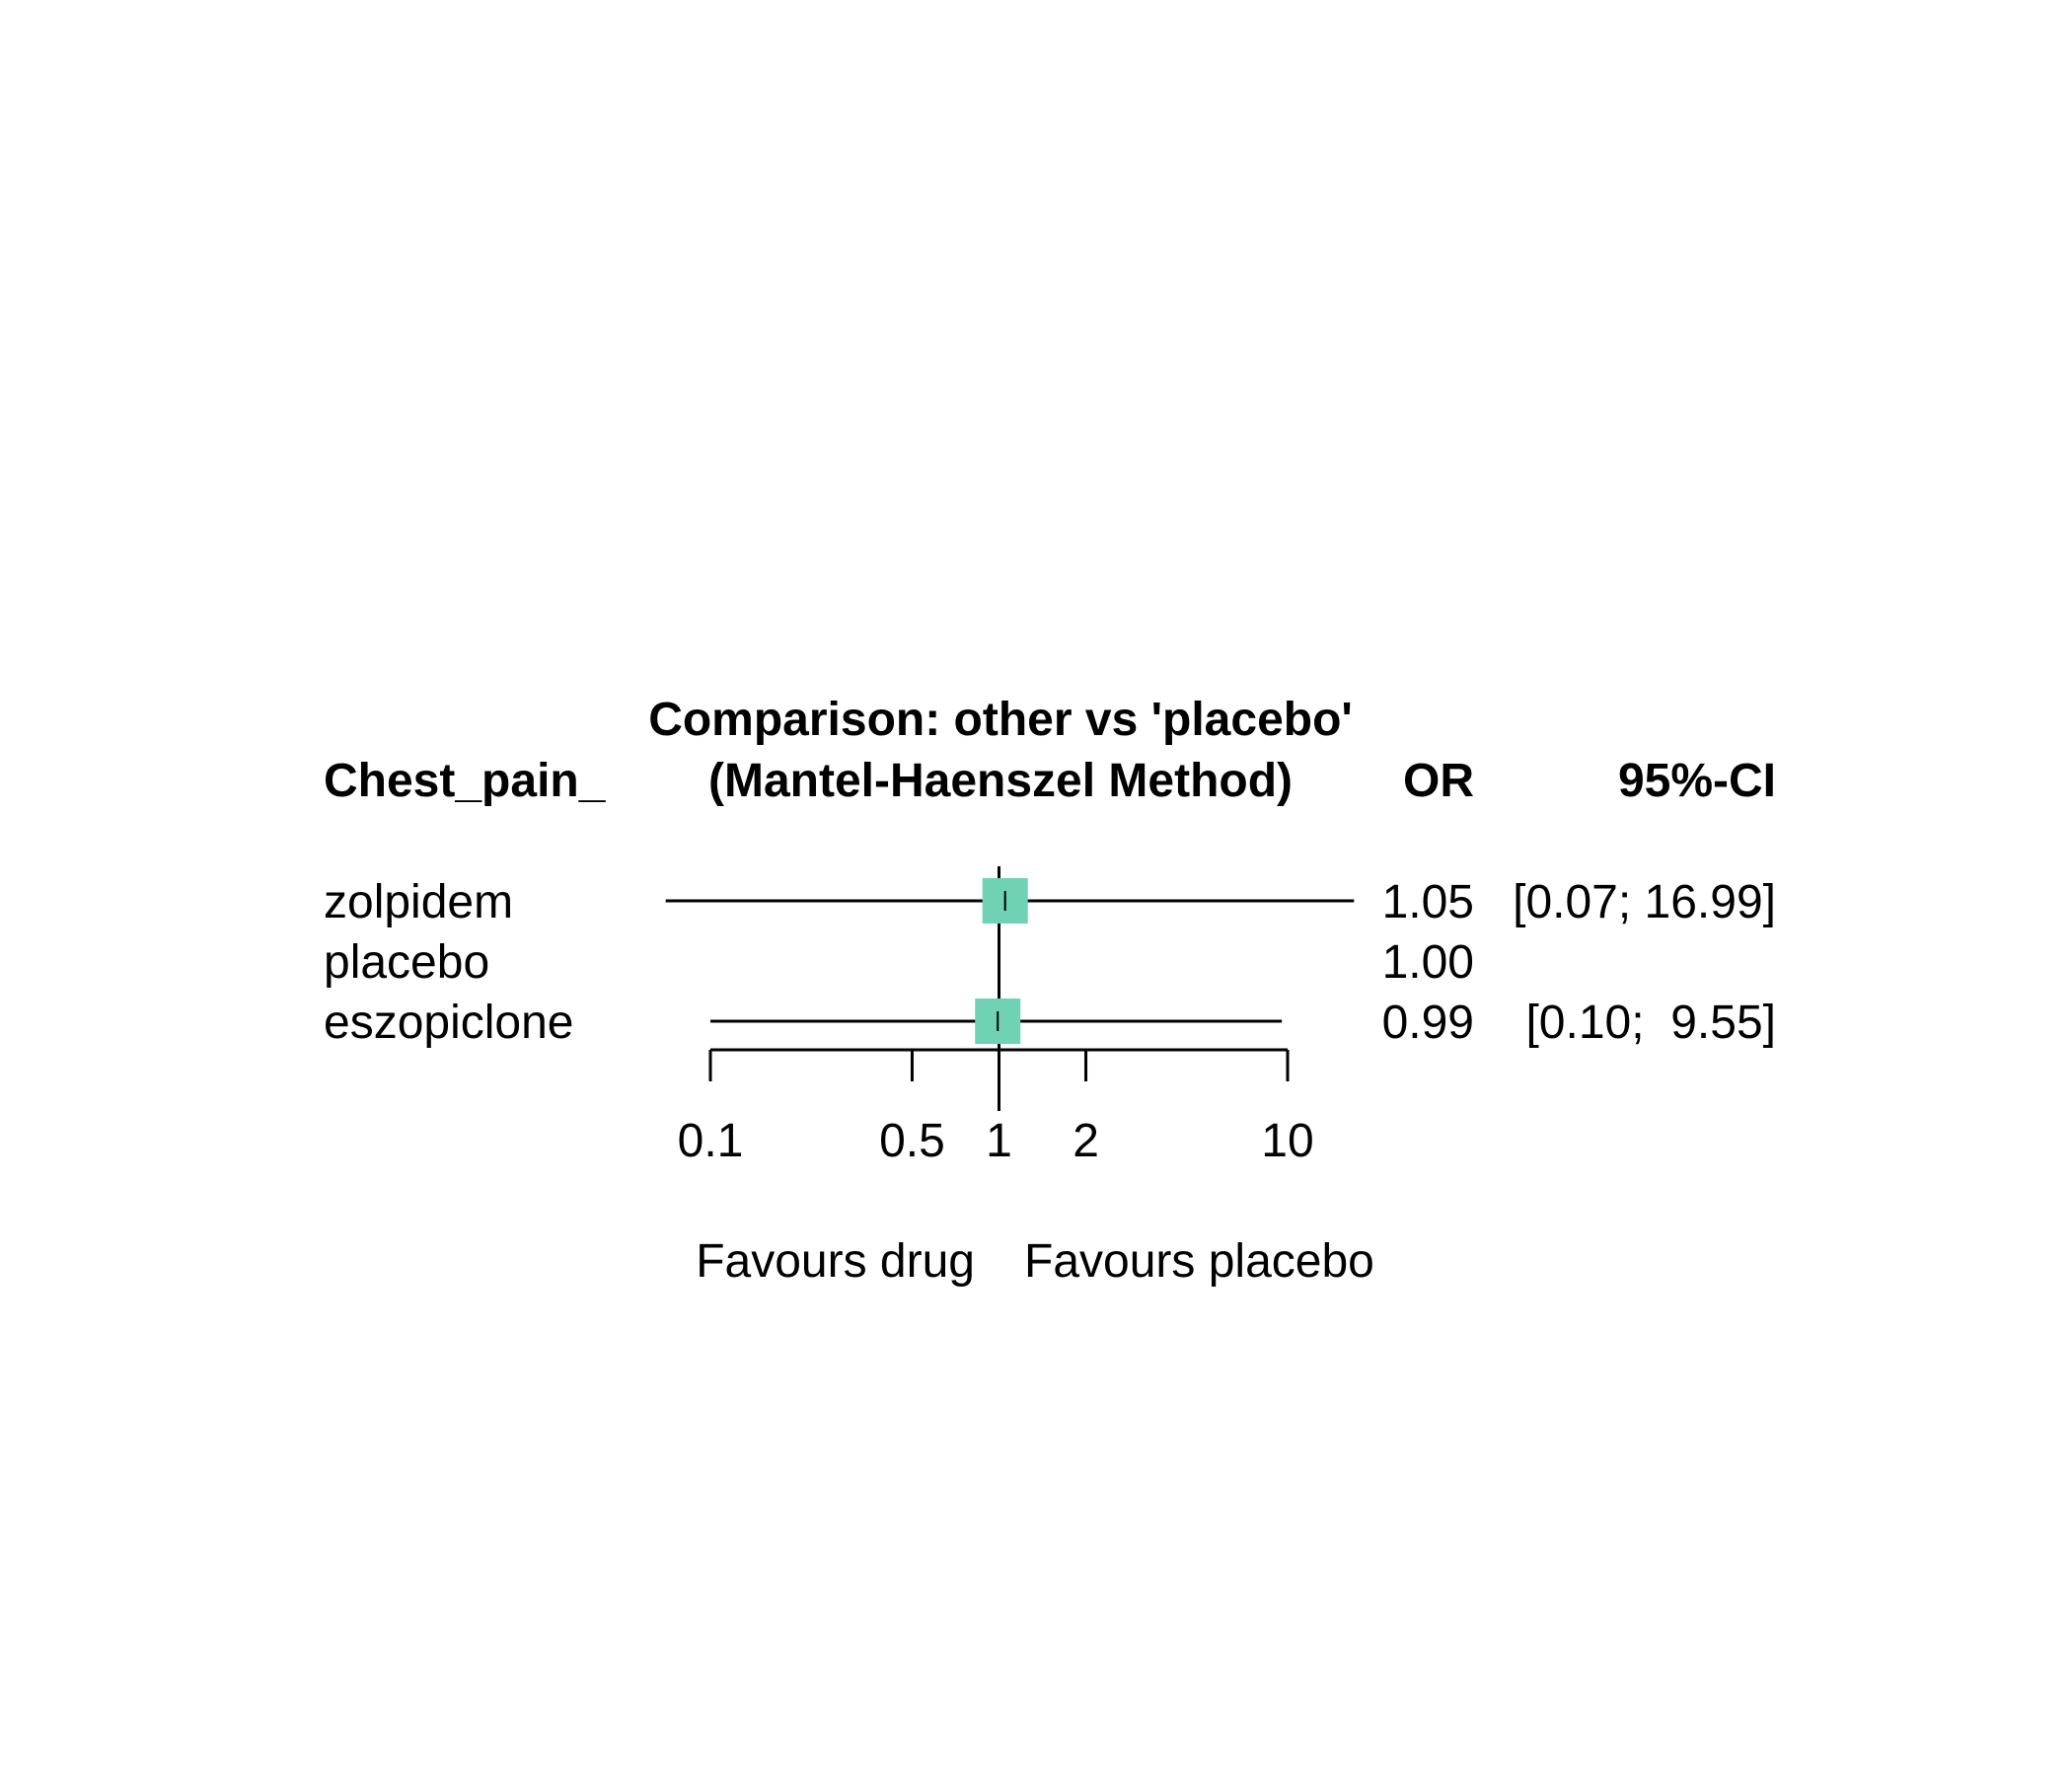 This screenshot has width=2072, height=1776. Describe the element at coordinates (996, 1107) in the screenshot. I see `x-axis: 0.1 0.5 1 2 10` at that location.